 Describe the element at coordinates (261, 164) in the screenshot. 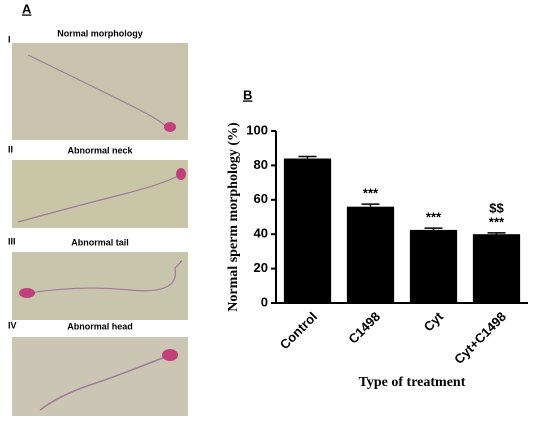

I see `y-tick-label: 80` at that location.